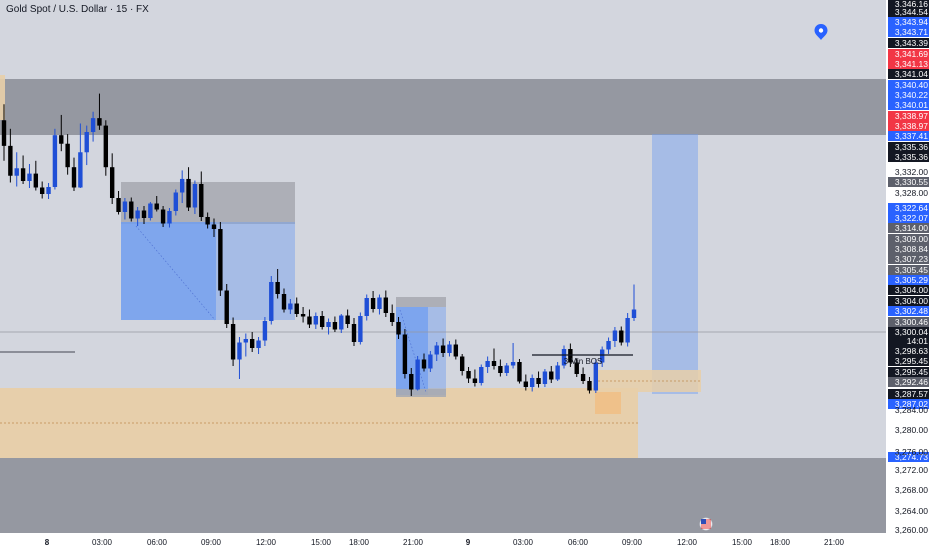 Image resolution: width=932 pixels, height=555 pixels. What do you see at coordinates (413, 351) in the screenshot?
I see `fvg-2-diagonal` at bounding box center [413, 351].